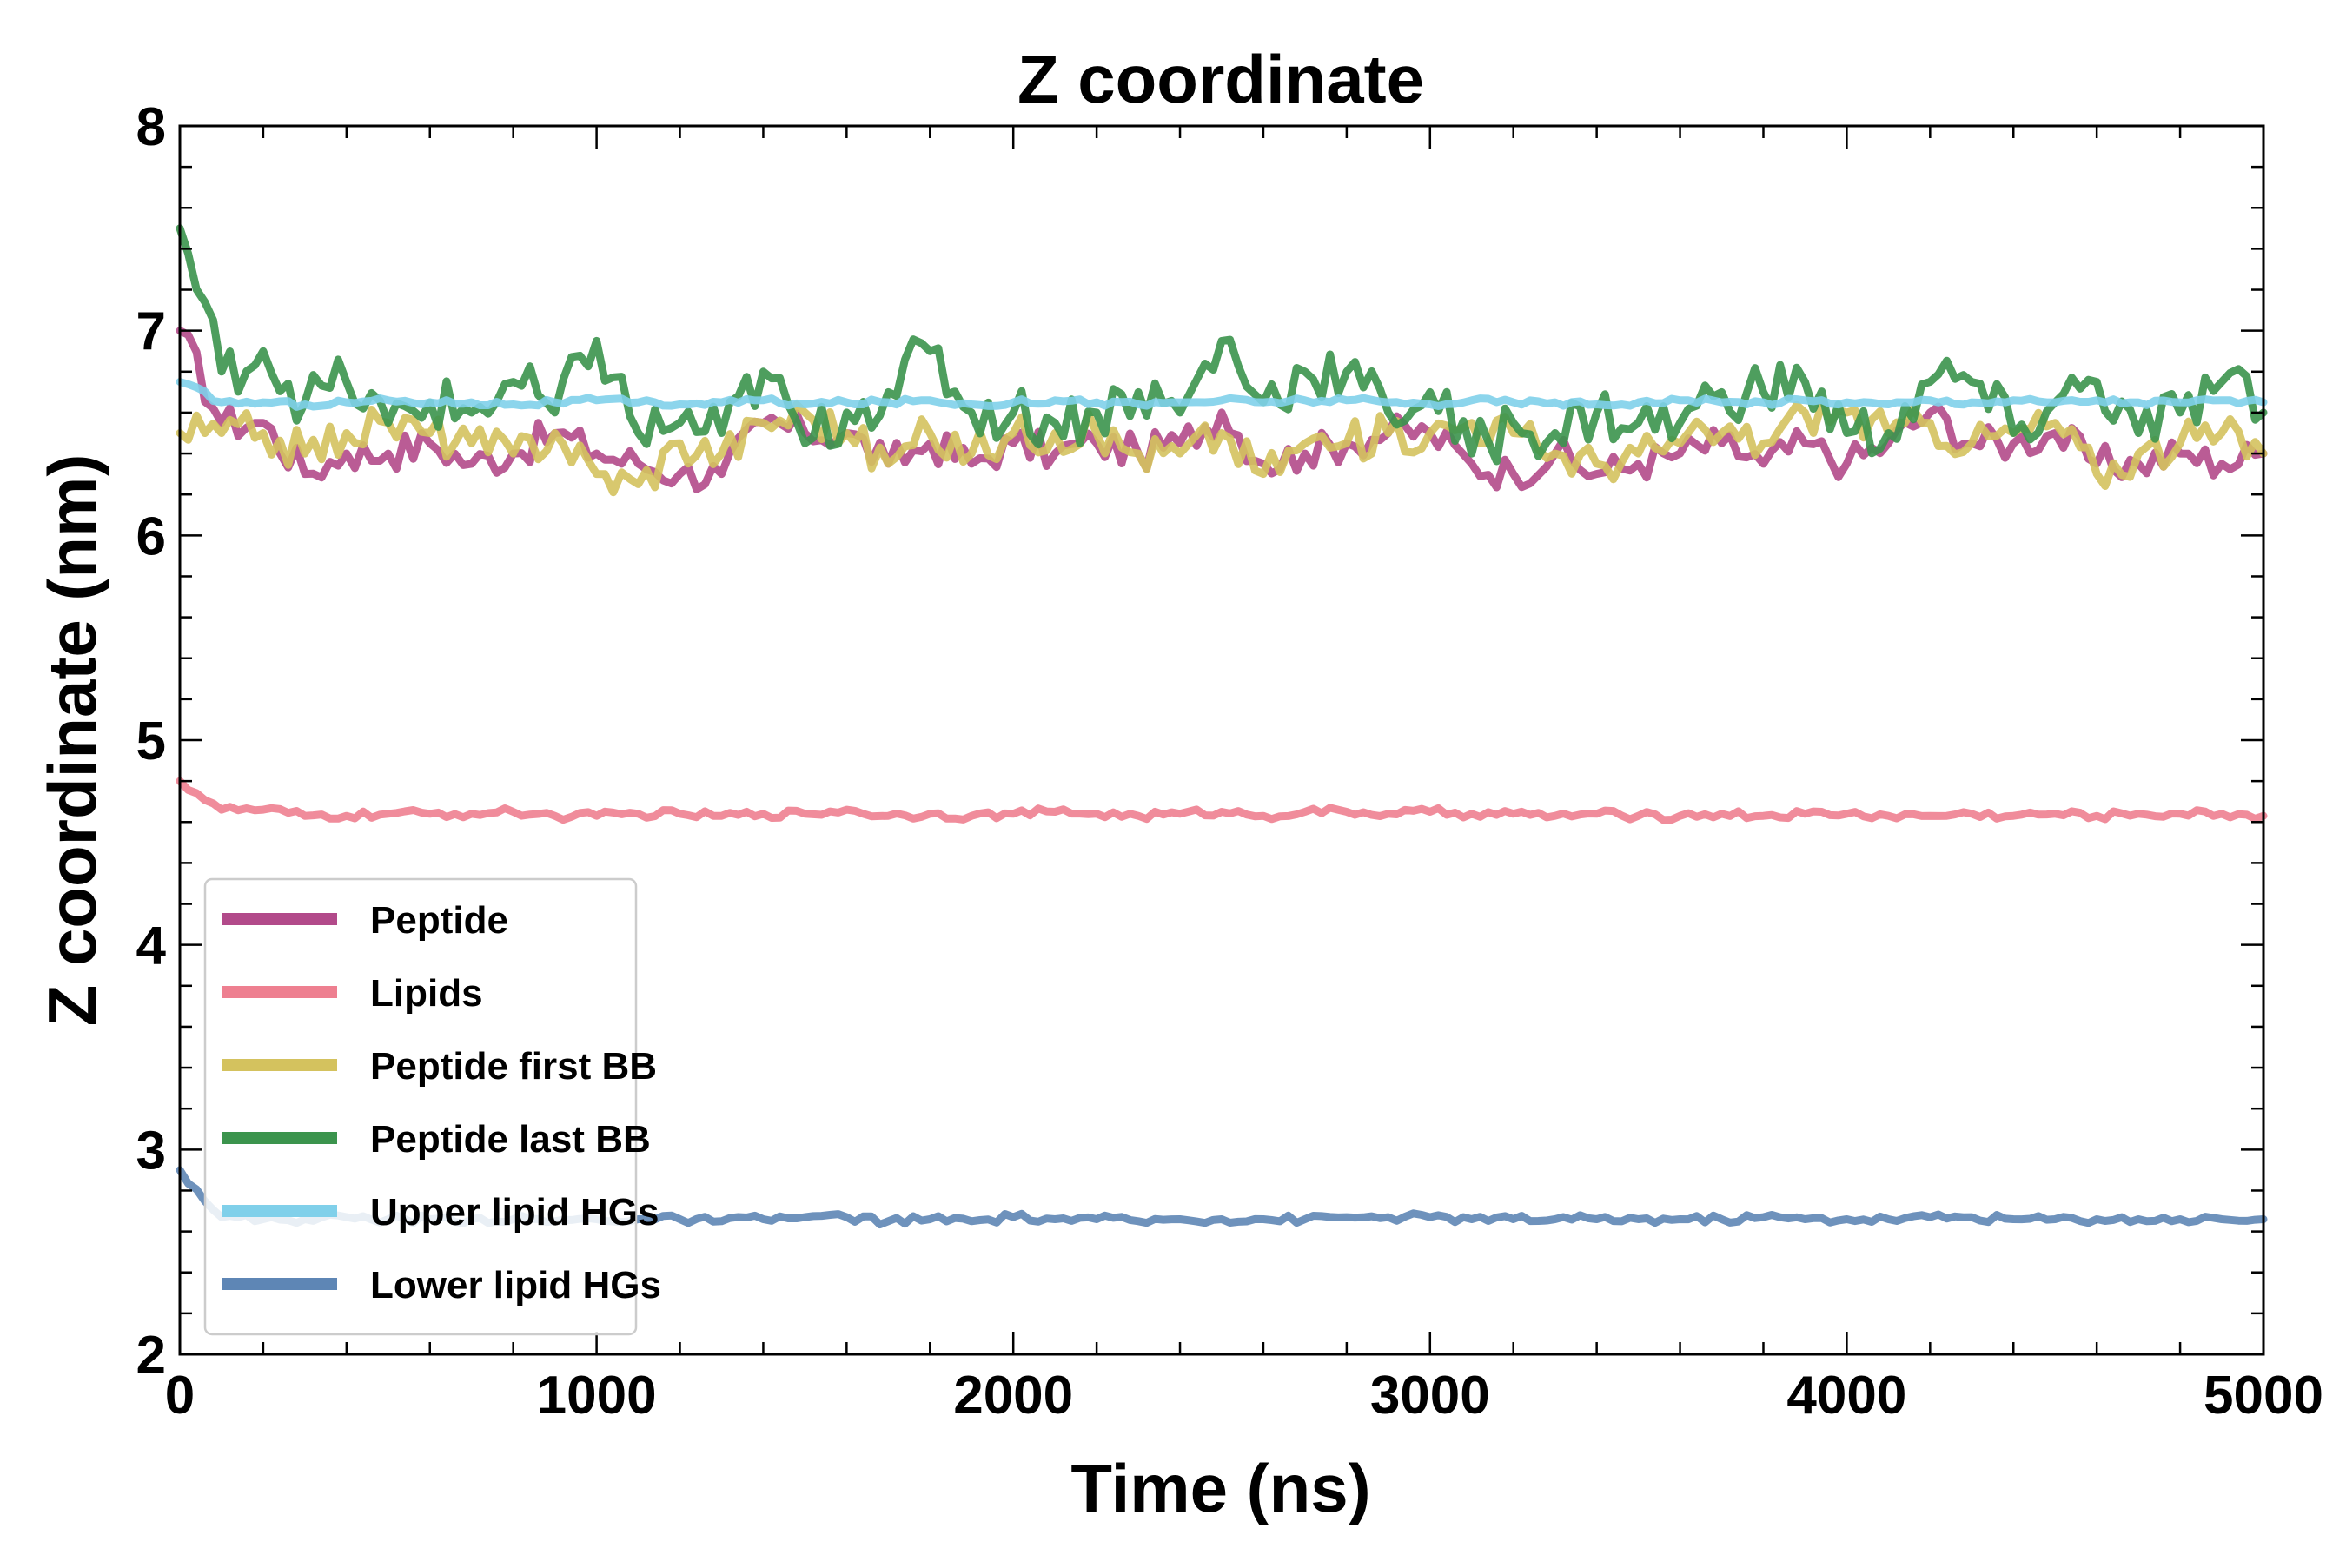  Describe the element at coordinates (597, 1396) in the screenshot. I see `x-tick-label: 1000` at that location.